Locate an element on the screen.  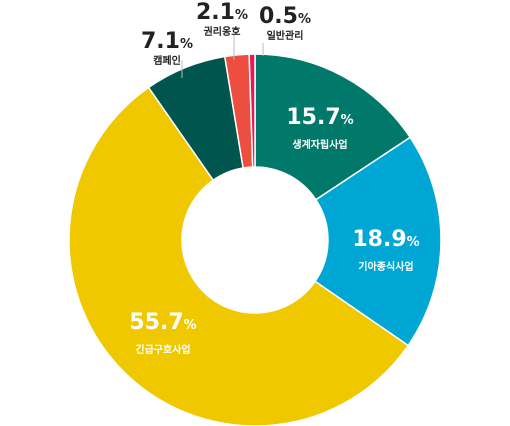
category-label-2: 기아종식사업 is located at coordinates (385, 266).